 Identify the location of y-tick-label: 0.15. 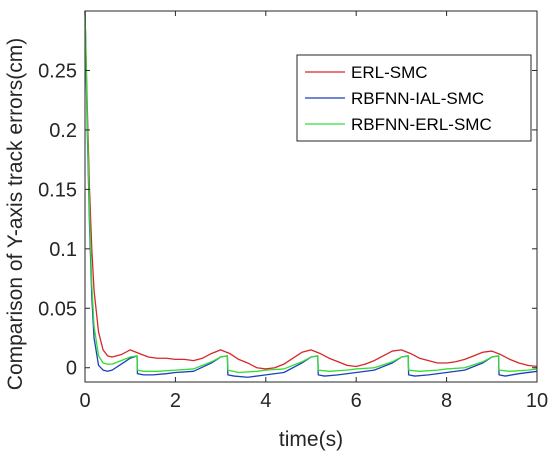
(57, 190).